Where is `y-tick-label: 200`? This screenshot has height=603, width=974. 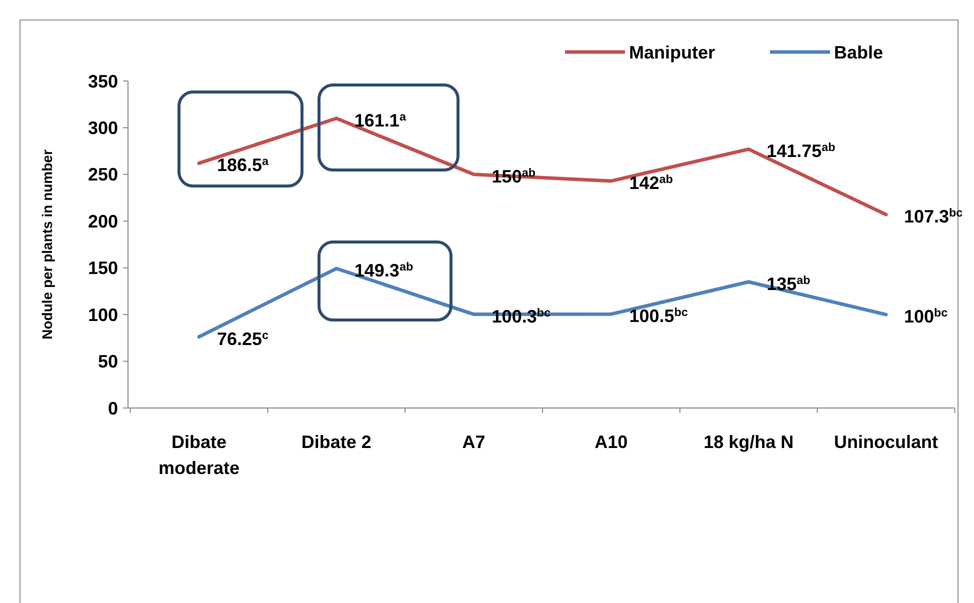
y-tick-label: 200 is located at coordinates (103, 221).